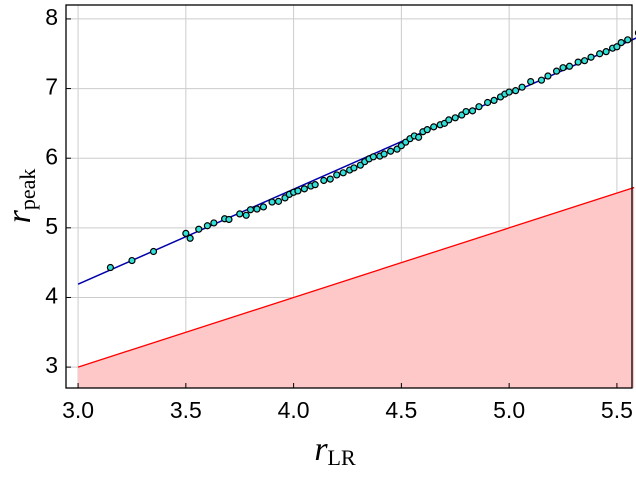 This screenshot has height=477, width=636. I want to click on y-tick-label: 7, so click(51, 87).